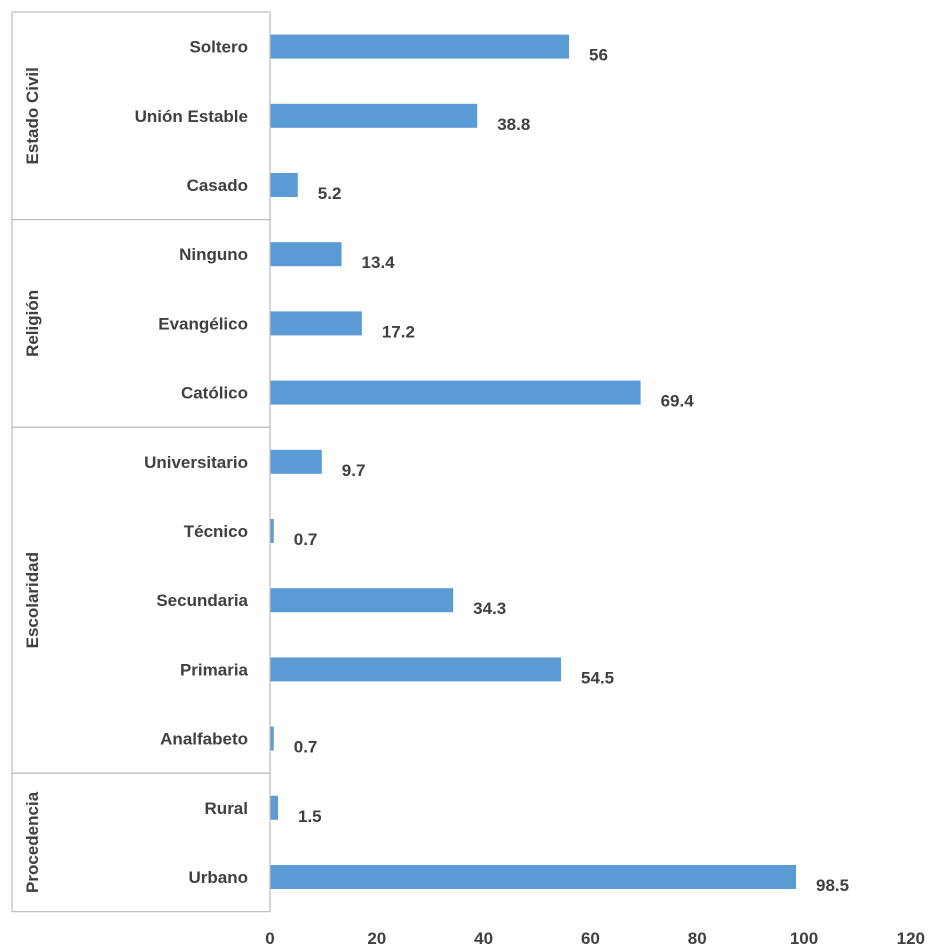 This screenshot has width=932, height=951. What do you see at coordinates (590, 938) in the screenshot?
I see `x-tick-label: 60` at bounding box center [590, 938].